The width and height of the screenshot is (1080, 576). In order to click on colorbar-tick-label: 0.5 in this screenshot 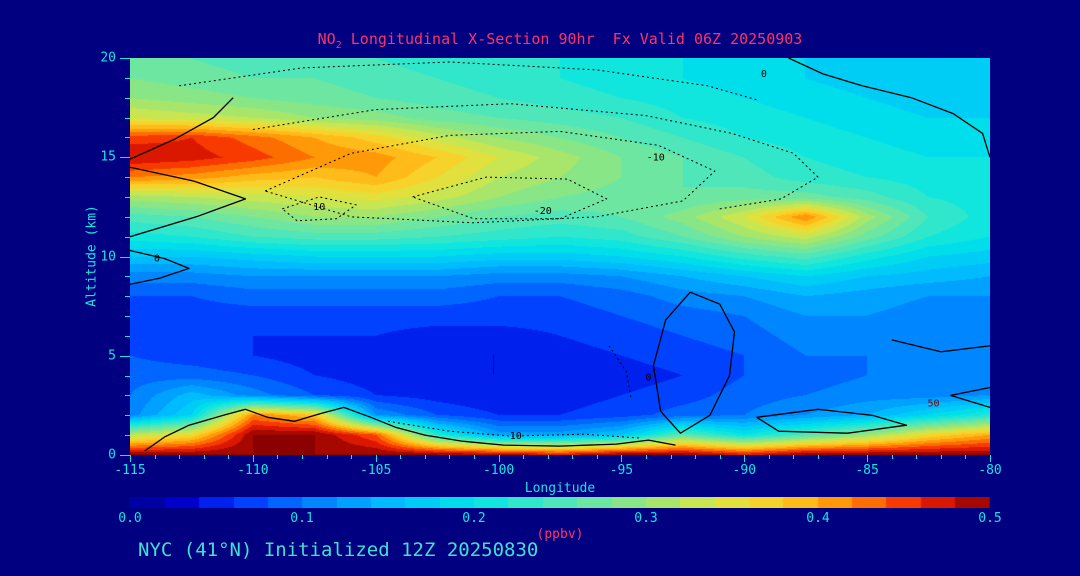, I will do `click(990, 518)`.